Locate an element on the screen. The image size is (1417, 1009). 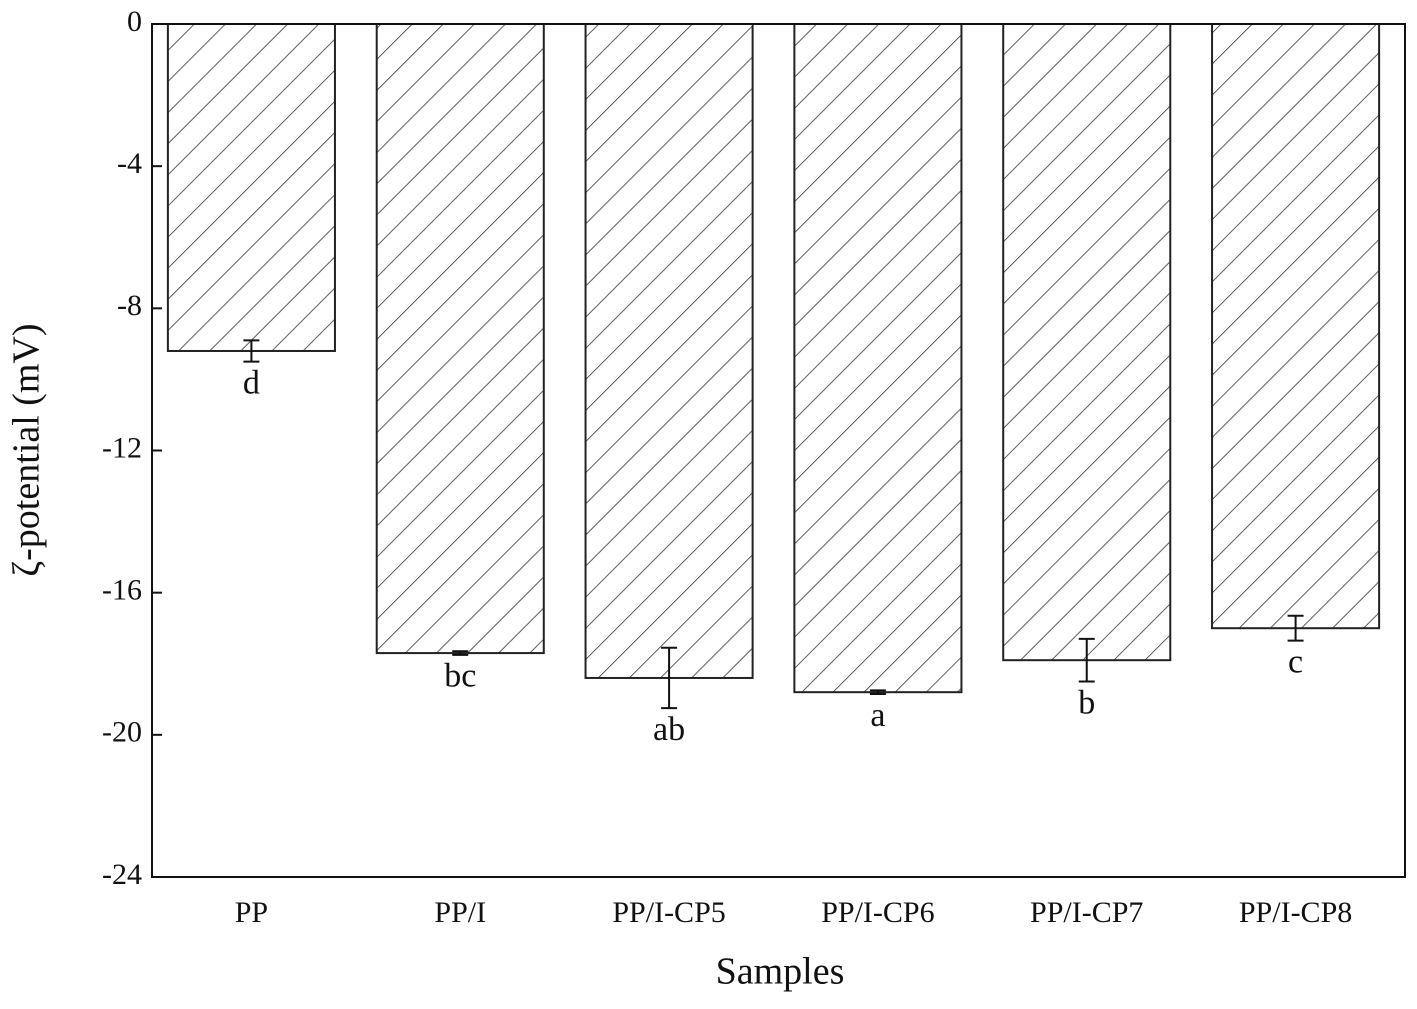
x-tick-label: PP/I is located at coordinates (460, 912).